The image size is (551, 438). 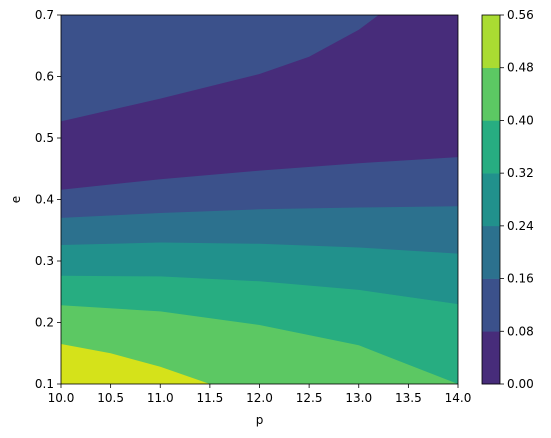 What do you see at coordinates (520, 15) in the screenshot?
I see `colorbar-tick-label: 0.56` at bounding box center [520, 15].